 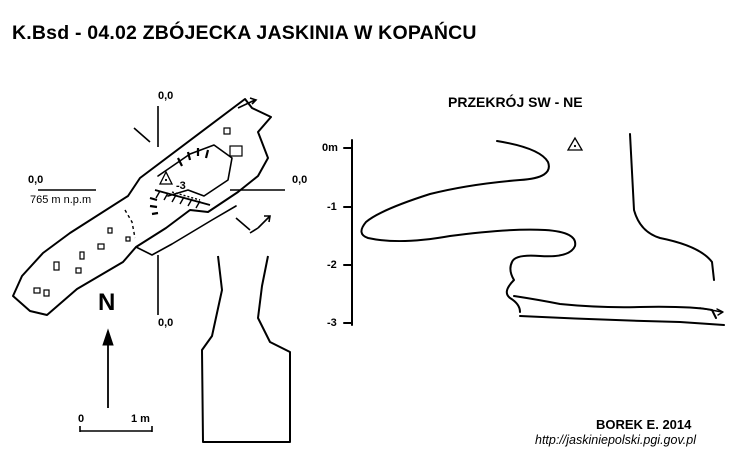 What do you see at coordinates (186, 196) in the screenshot?
I see `plan-cross-section-dashes` at bounding box center [186, 196].